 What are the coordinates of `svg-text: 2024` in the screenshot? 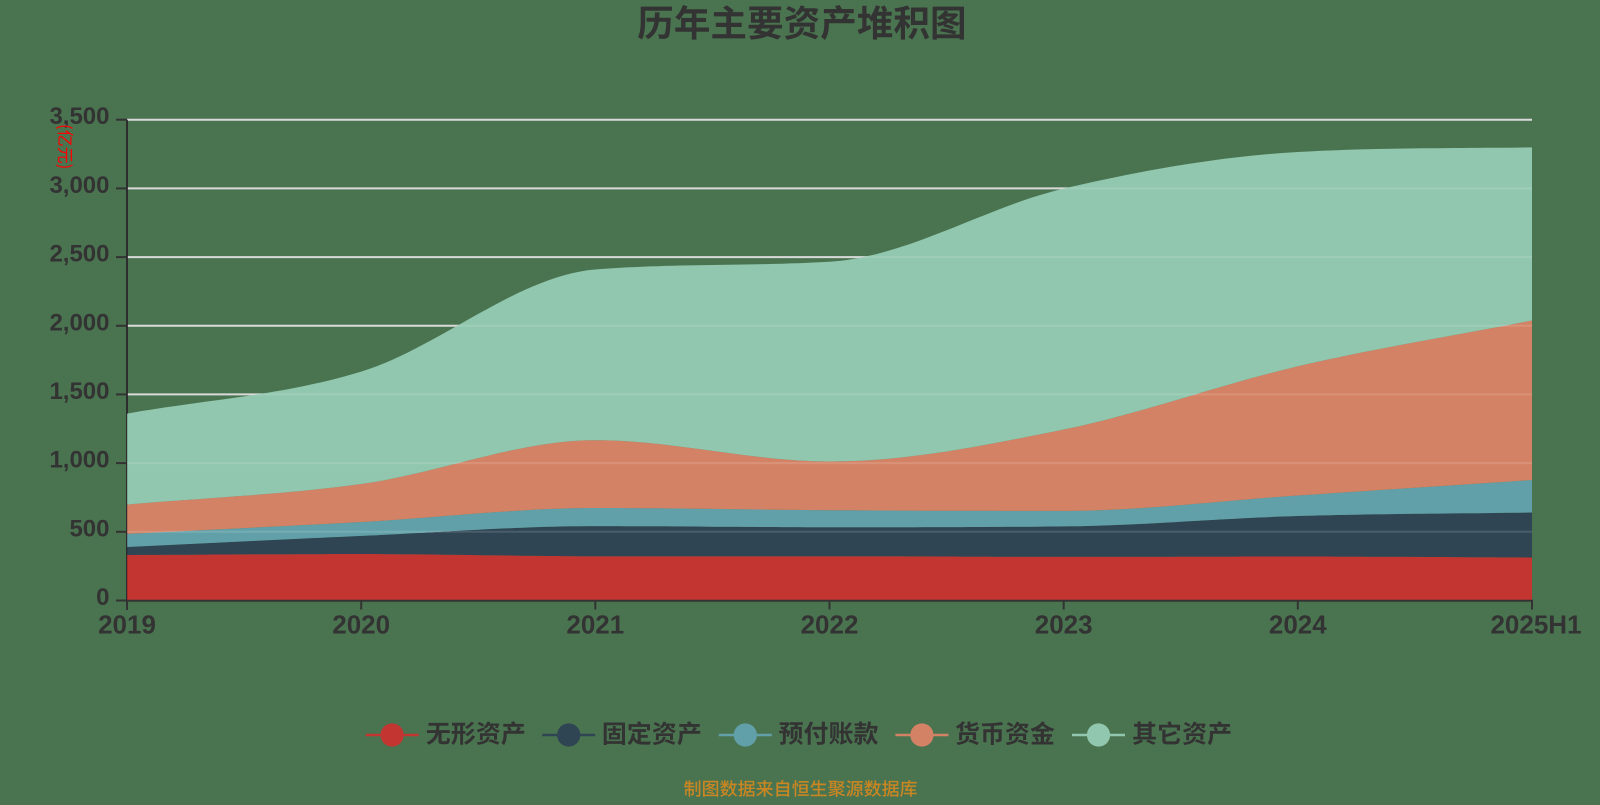 It's located at (1298, 625).